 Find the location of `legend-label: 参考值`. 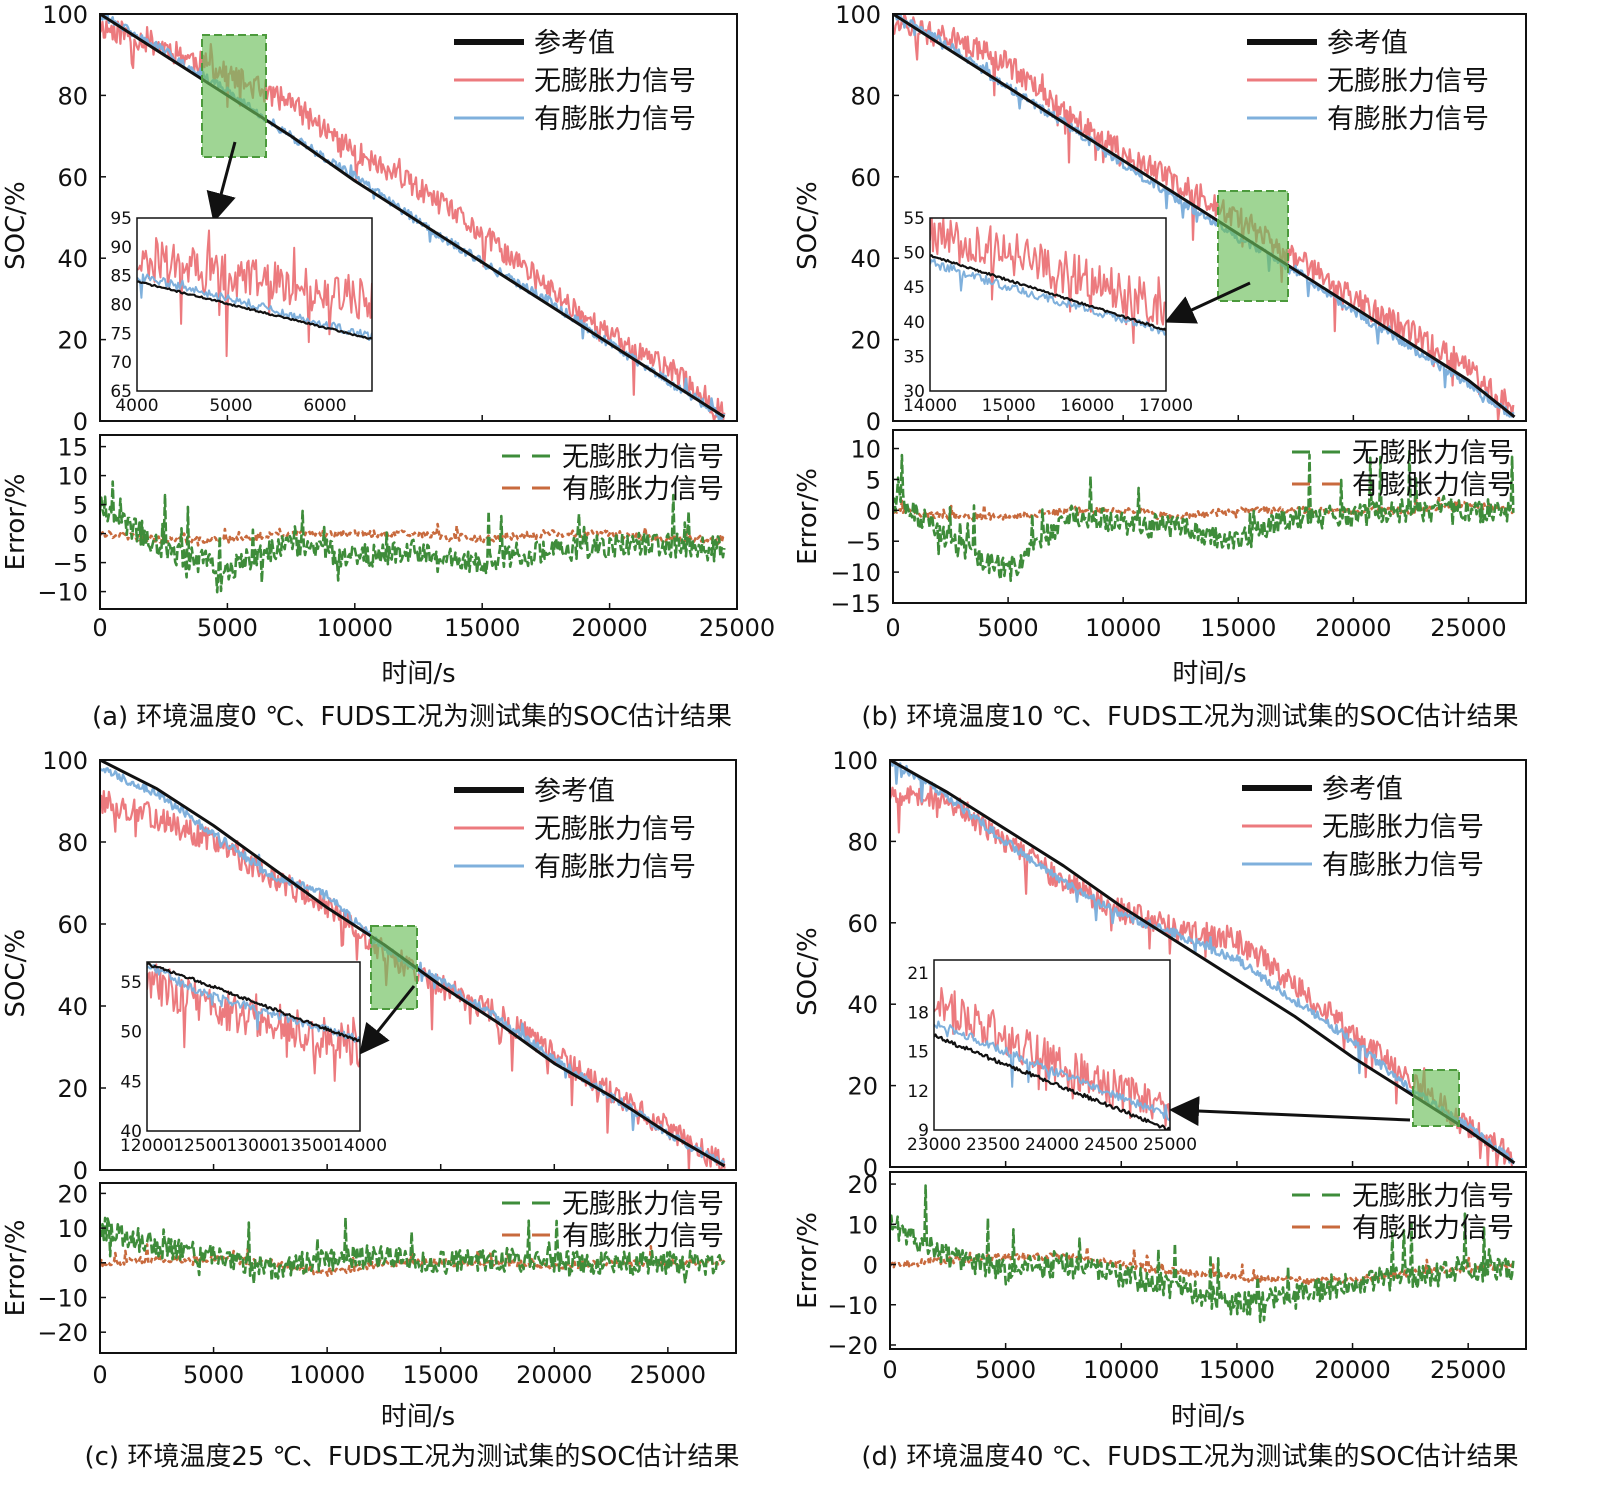

legend-label: 参考值 is located at coordinates (1362, 789).